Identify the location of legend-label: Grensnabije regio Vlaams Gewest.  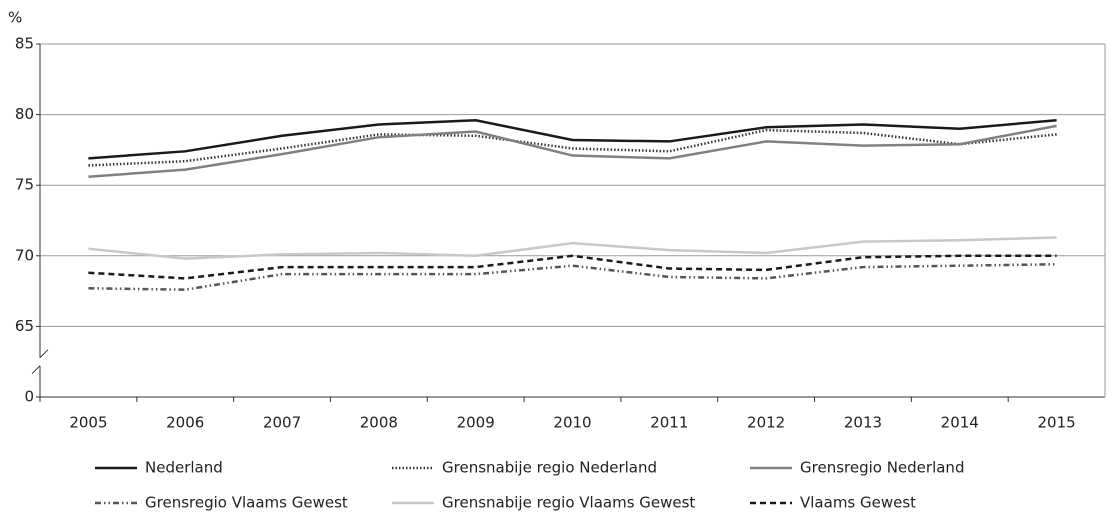
(568, 503).